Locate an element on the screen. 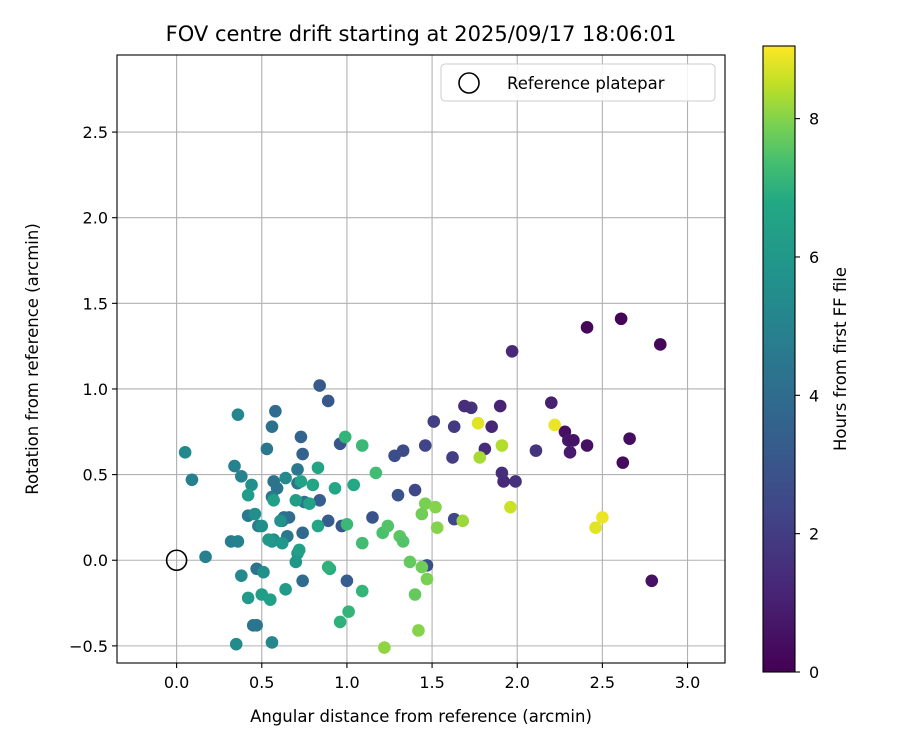 Image resolution: width=900 pixels, height=750 pixels. reference-layer is located at coordinates (176, 560).